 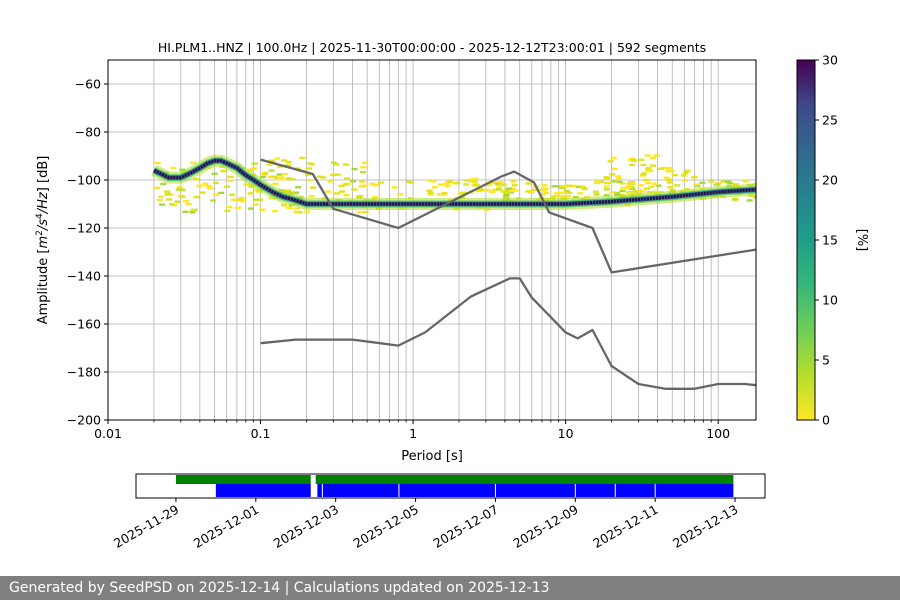 What do you see at coordinates (826, 360) in the screenshot?
I see `colorbar-tick-label: 5` at bounding box center [826, 360].